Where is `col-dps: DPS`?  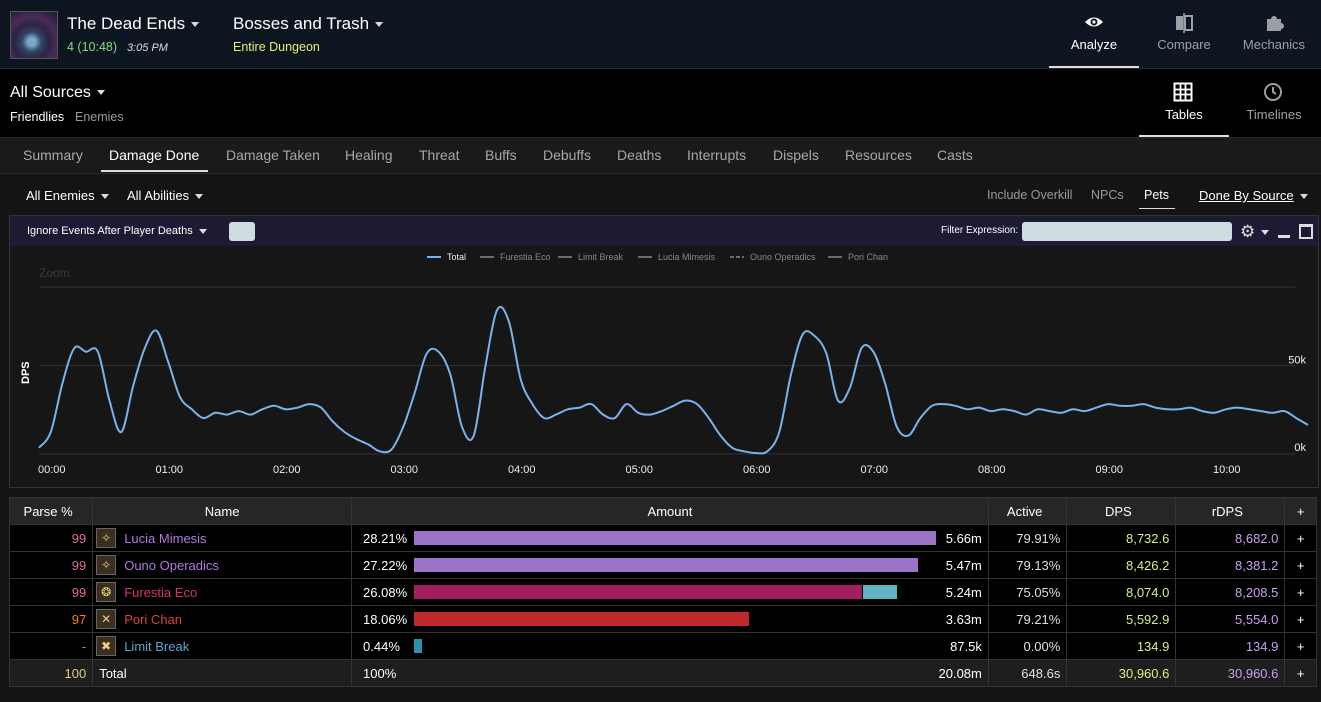
col-dps: DPS is located at coordinates (1121, 511).